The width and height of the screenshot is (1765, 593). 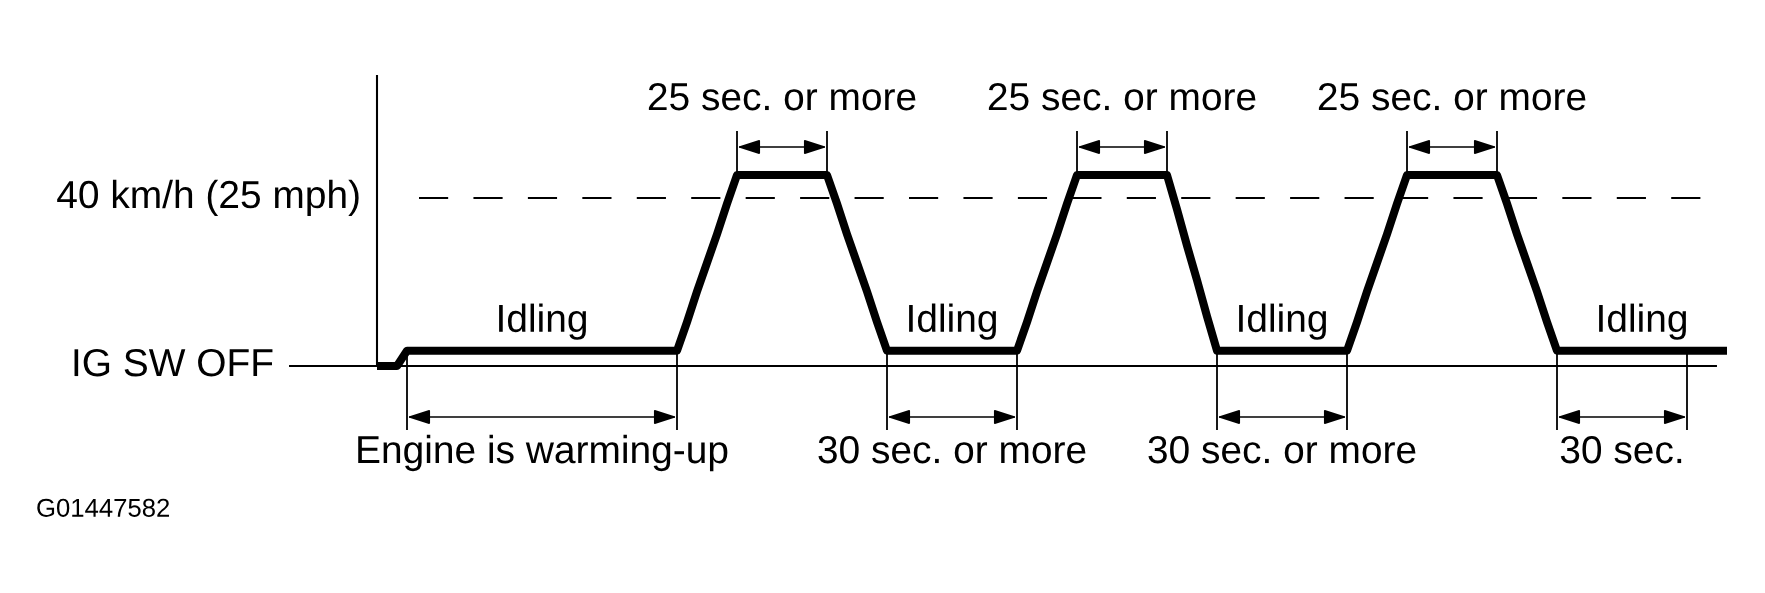 I want to click on text: 30 sec., so click(x=1621, y=449).